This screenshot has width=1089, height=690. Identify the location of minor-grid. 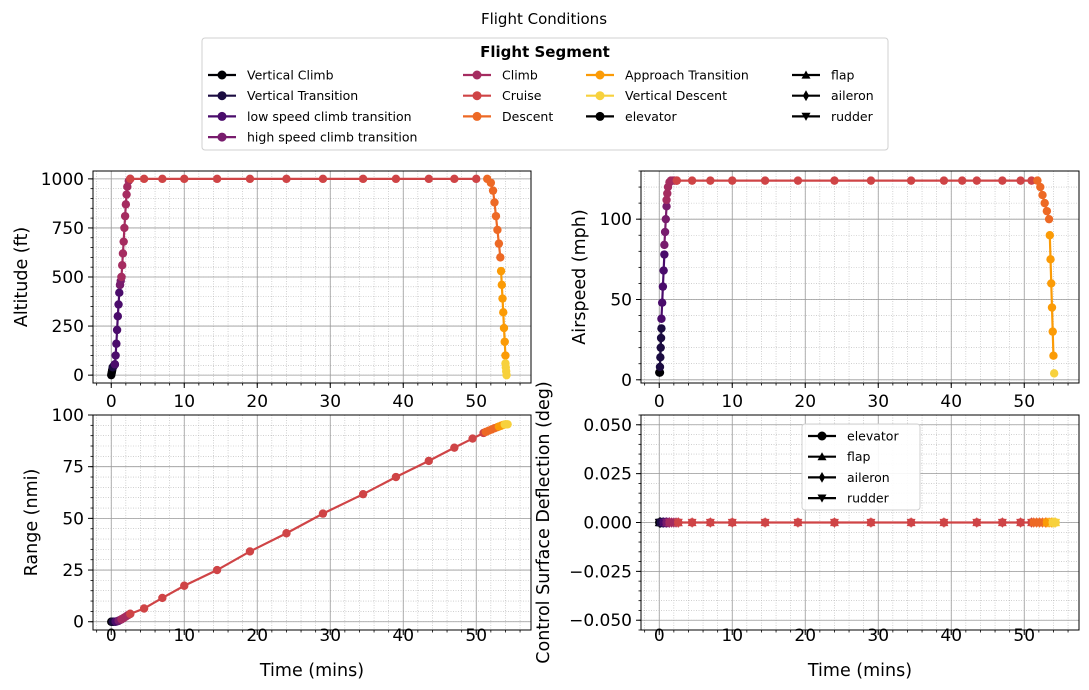
(860, 276).